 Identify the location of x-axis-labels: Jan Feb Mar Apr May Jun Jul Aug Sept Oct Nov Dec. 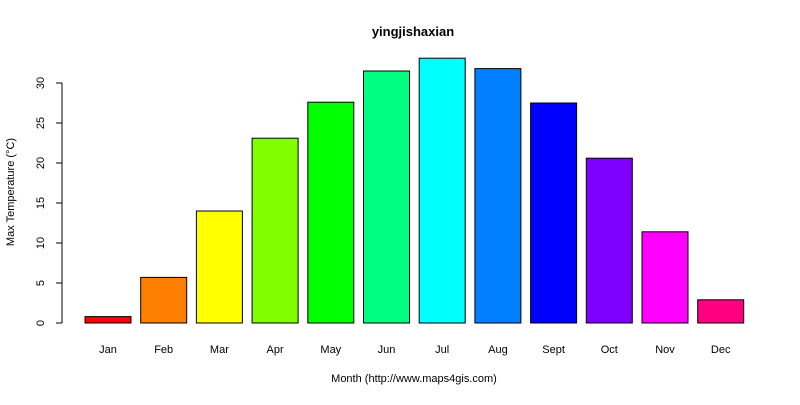
(415, 350).